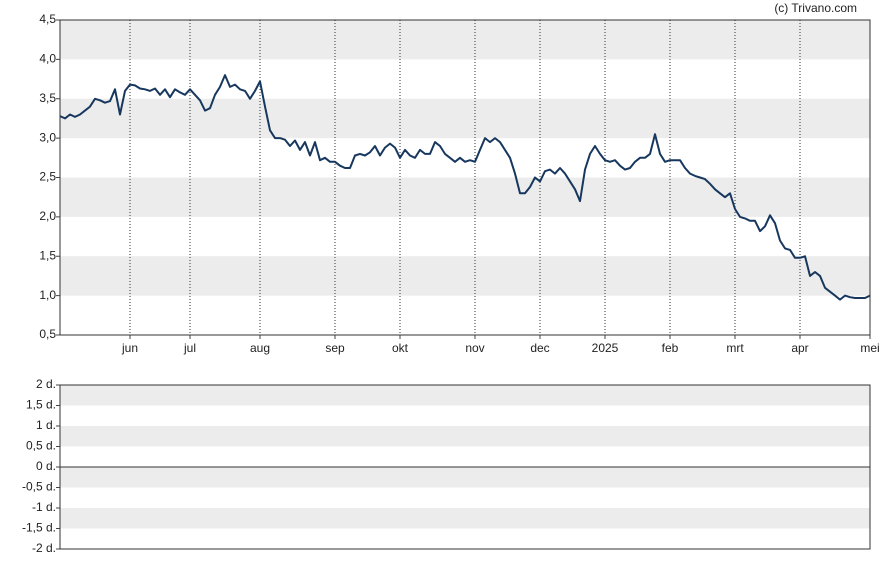  What do you see at coordinates (47, 177) in the screenshot?
I see `y-tick-label: 2,5` at bounding box center [47, 177].